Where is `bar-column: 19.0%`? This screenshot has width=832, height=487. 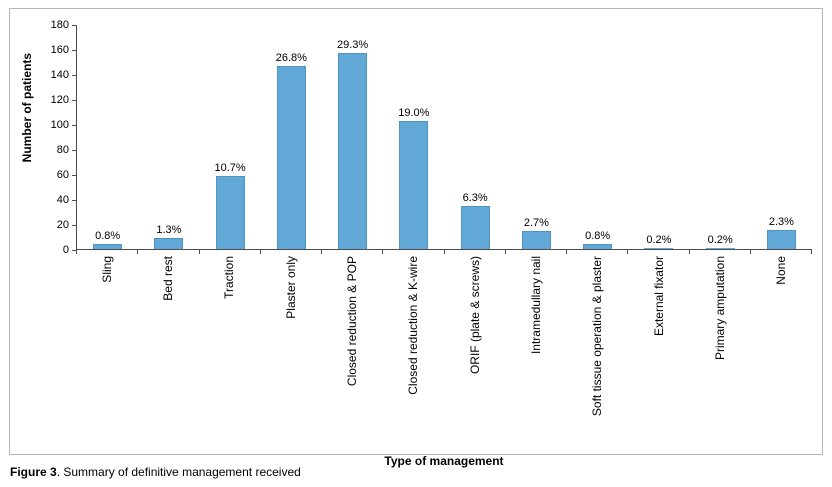
bar-column: 19.0% is located at coordinates (413, 137).